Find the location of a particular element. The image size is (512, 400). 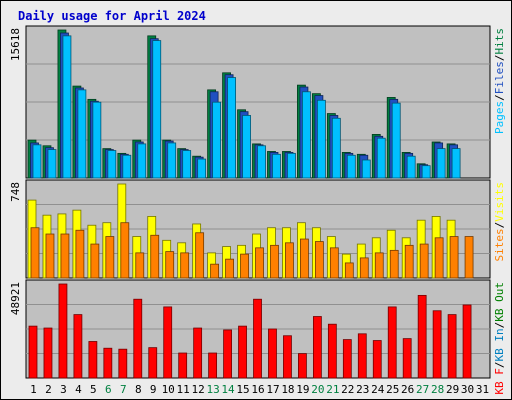

day-label-16: 16 is located at coordinates (257, 389).